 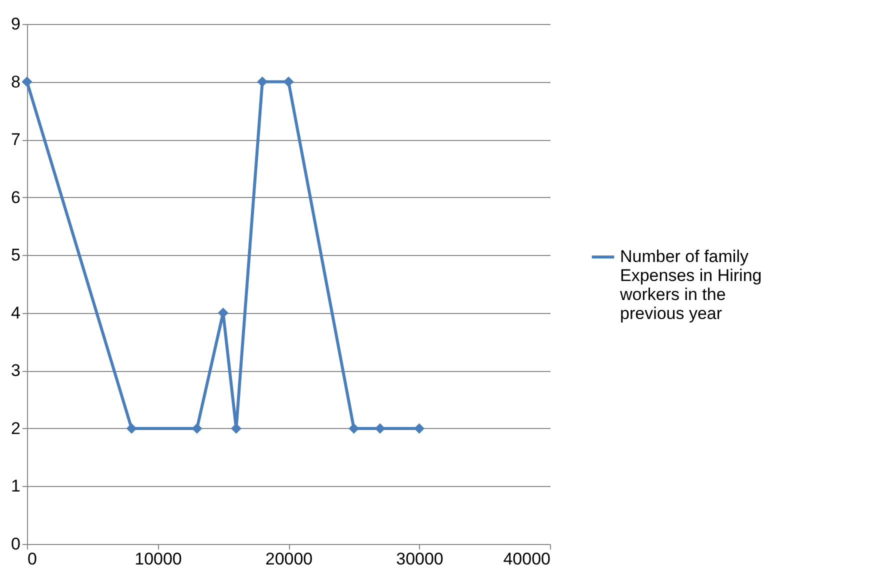 What do you see at coordinates (526, 559) in the screenshot?
I see `x-tick-label: 40000` at bounding box center [526, 559].